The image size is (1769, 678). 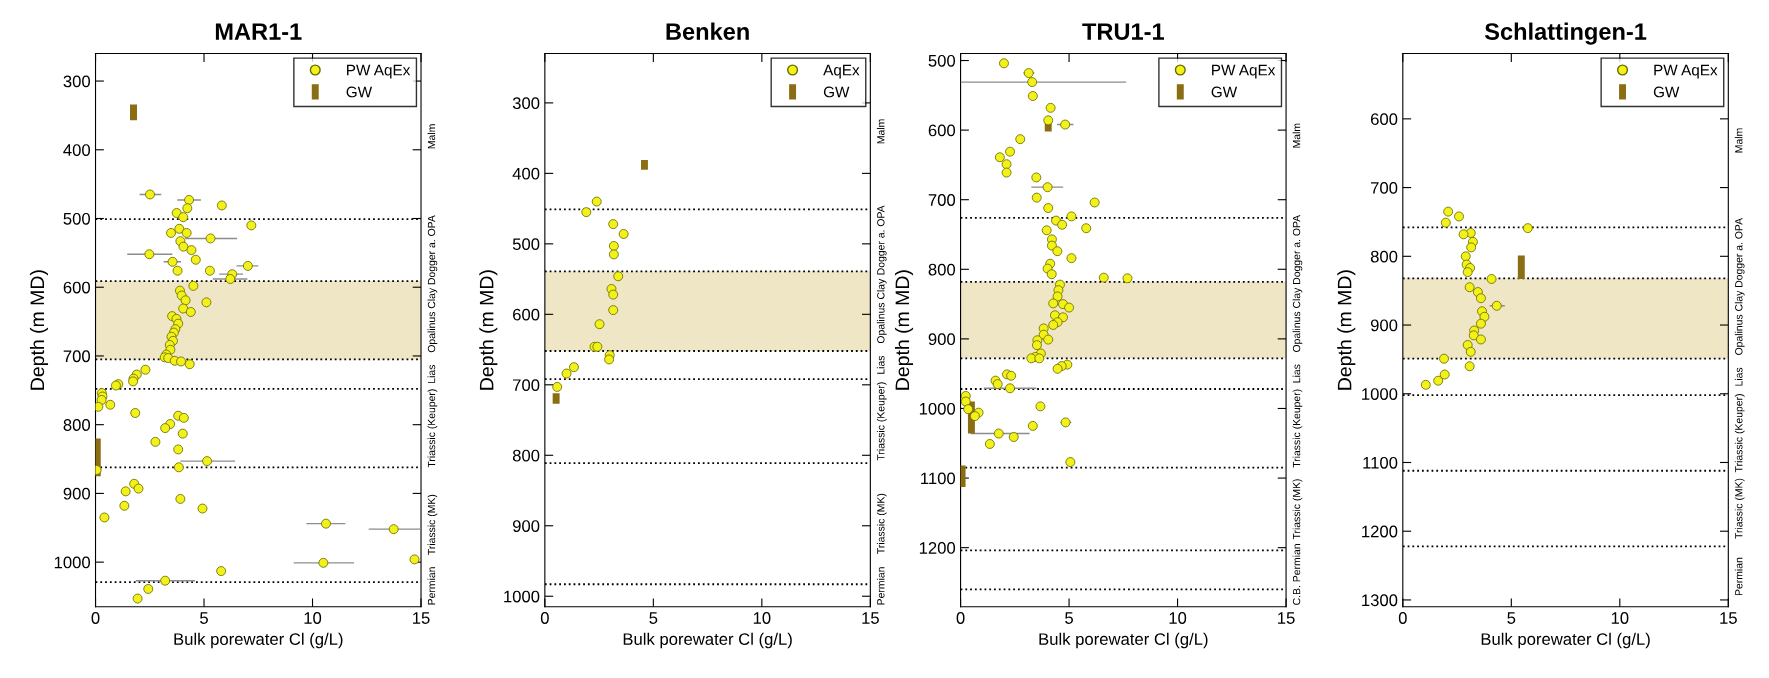 I want to click on chart-title: TRU1-1, so click(x=1123, y=31).